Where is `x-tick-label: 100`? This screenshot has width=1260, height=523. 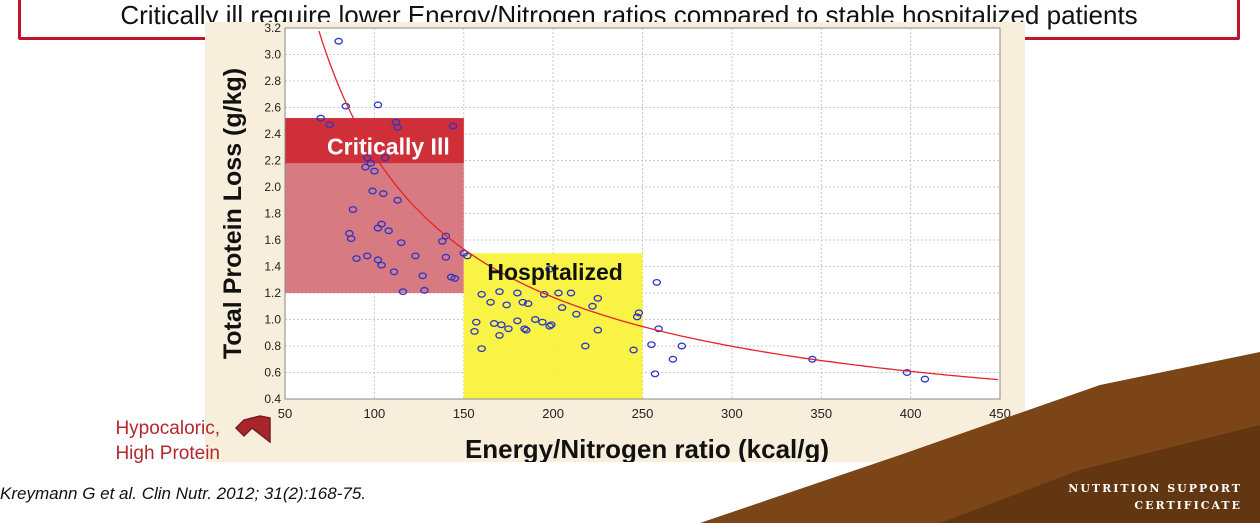 x-tick-label: 100 is located at coordinates (375, 413).